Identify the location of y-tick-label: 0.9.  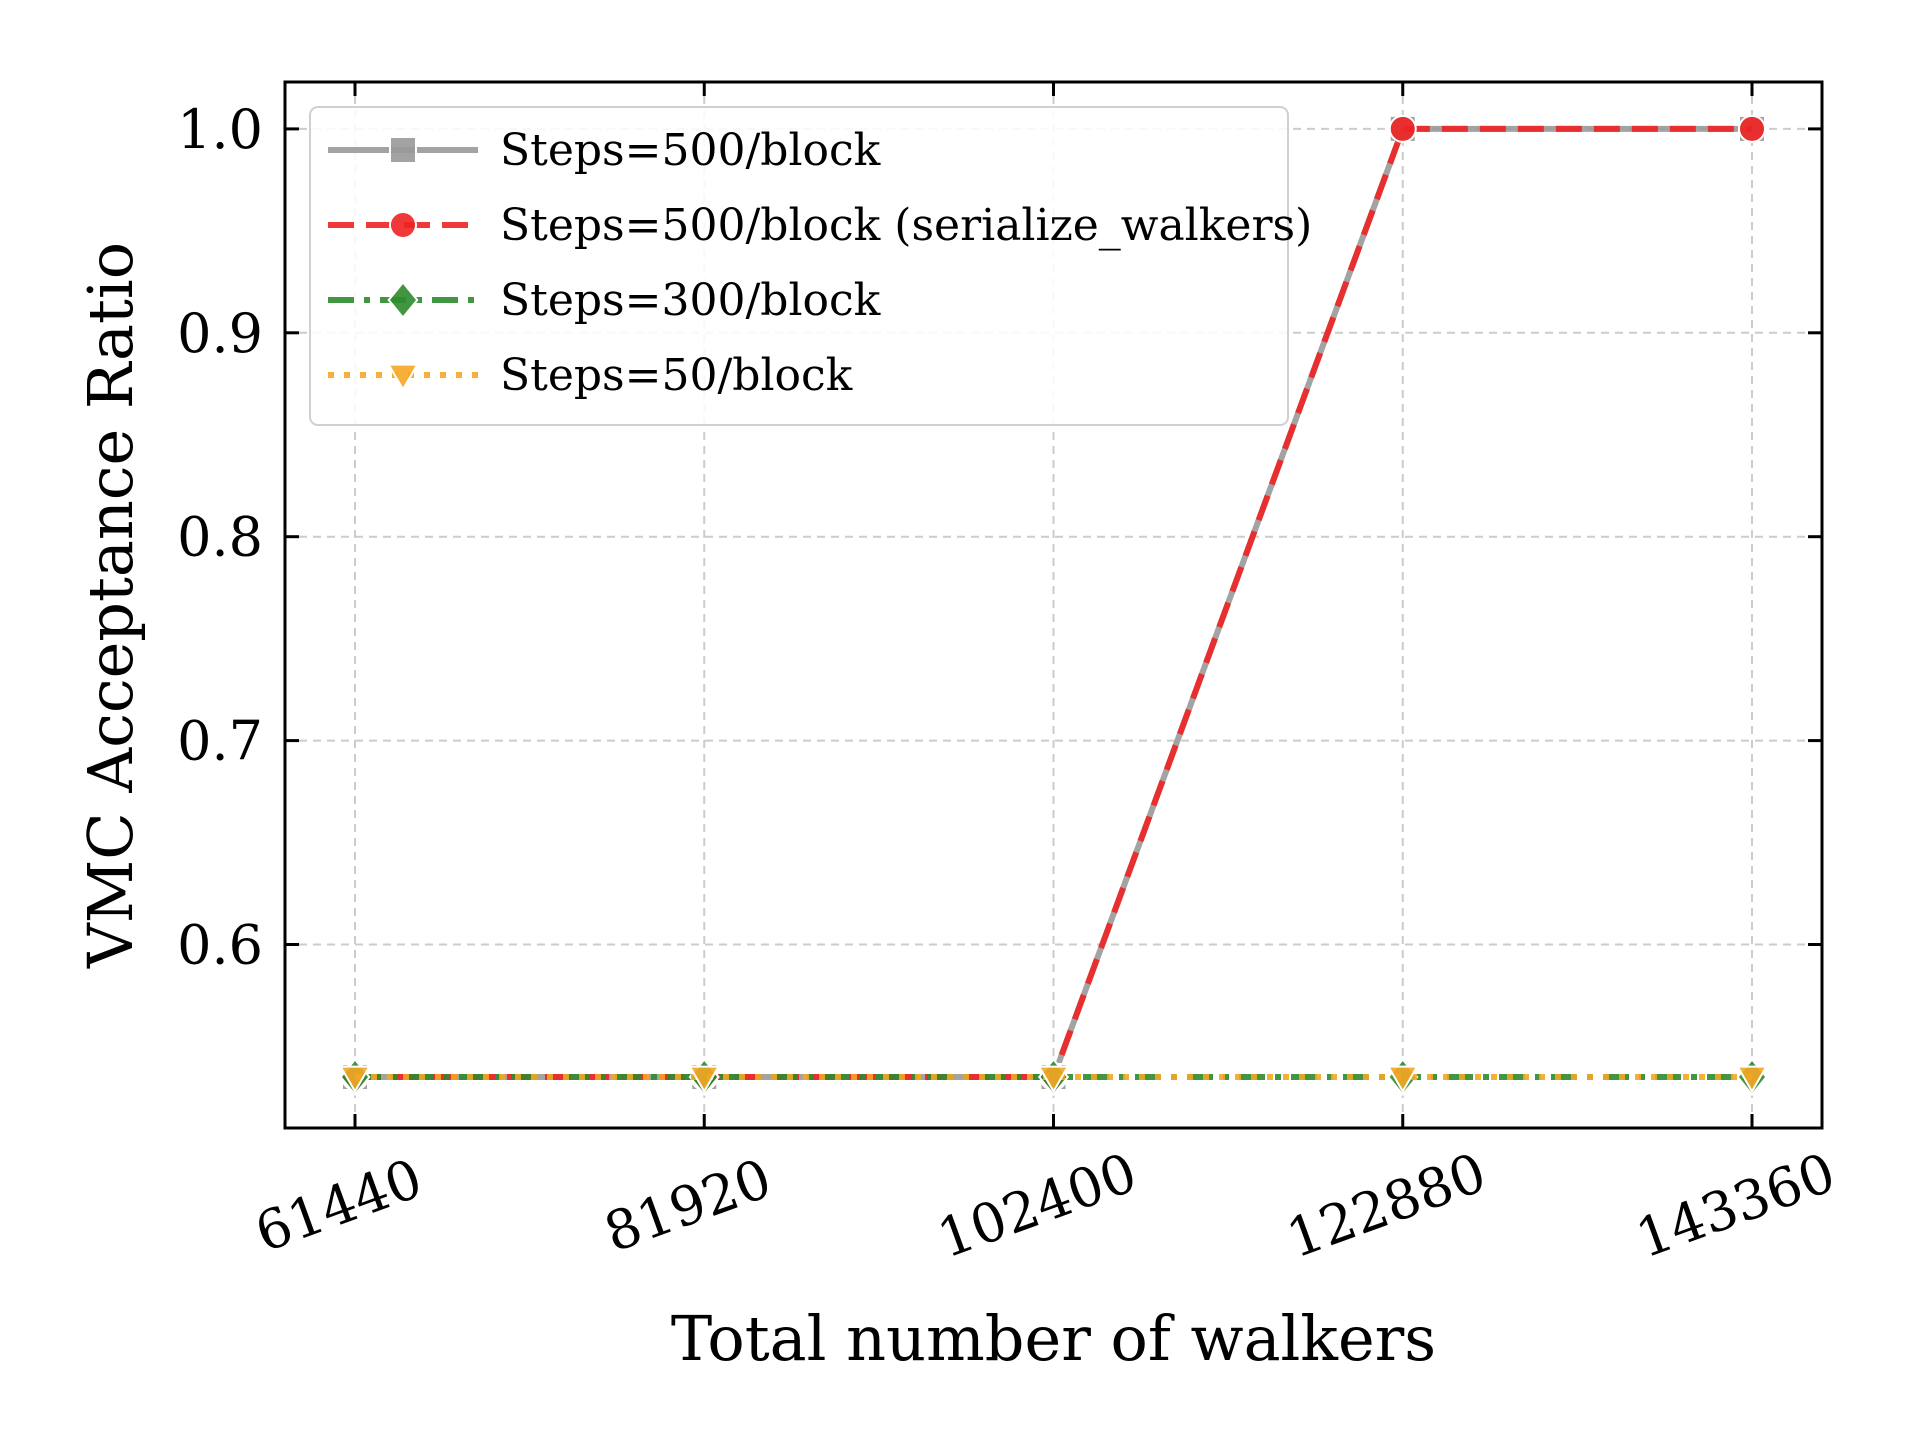
(220, 333).